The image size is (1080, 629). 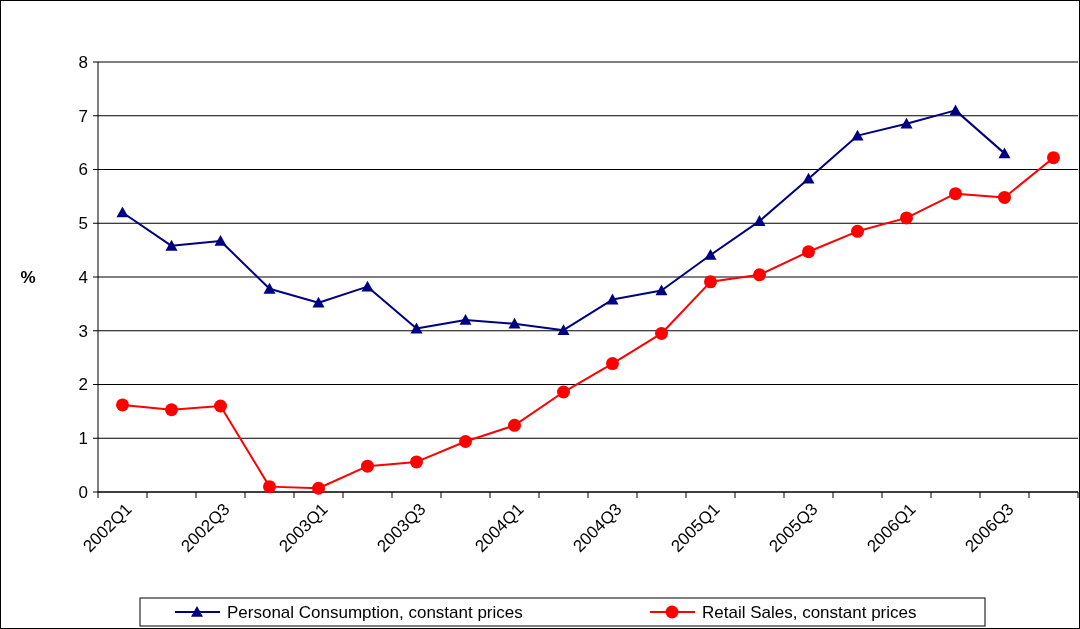 I want to click on y-tick-label: 1, so click(x=83, y=439).